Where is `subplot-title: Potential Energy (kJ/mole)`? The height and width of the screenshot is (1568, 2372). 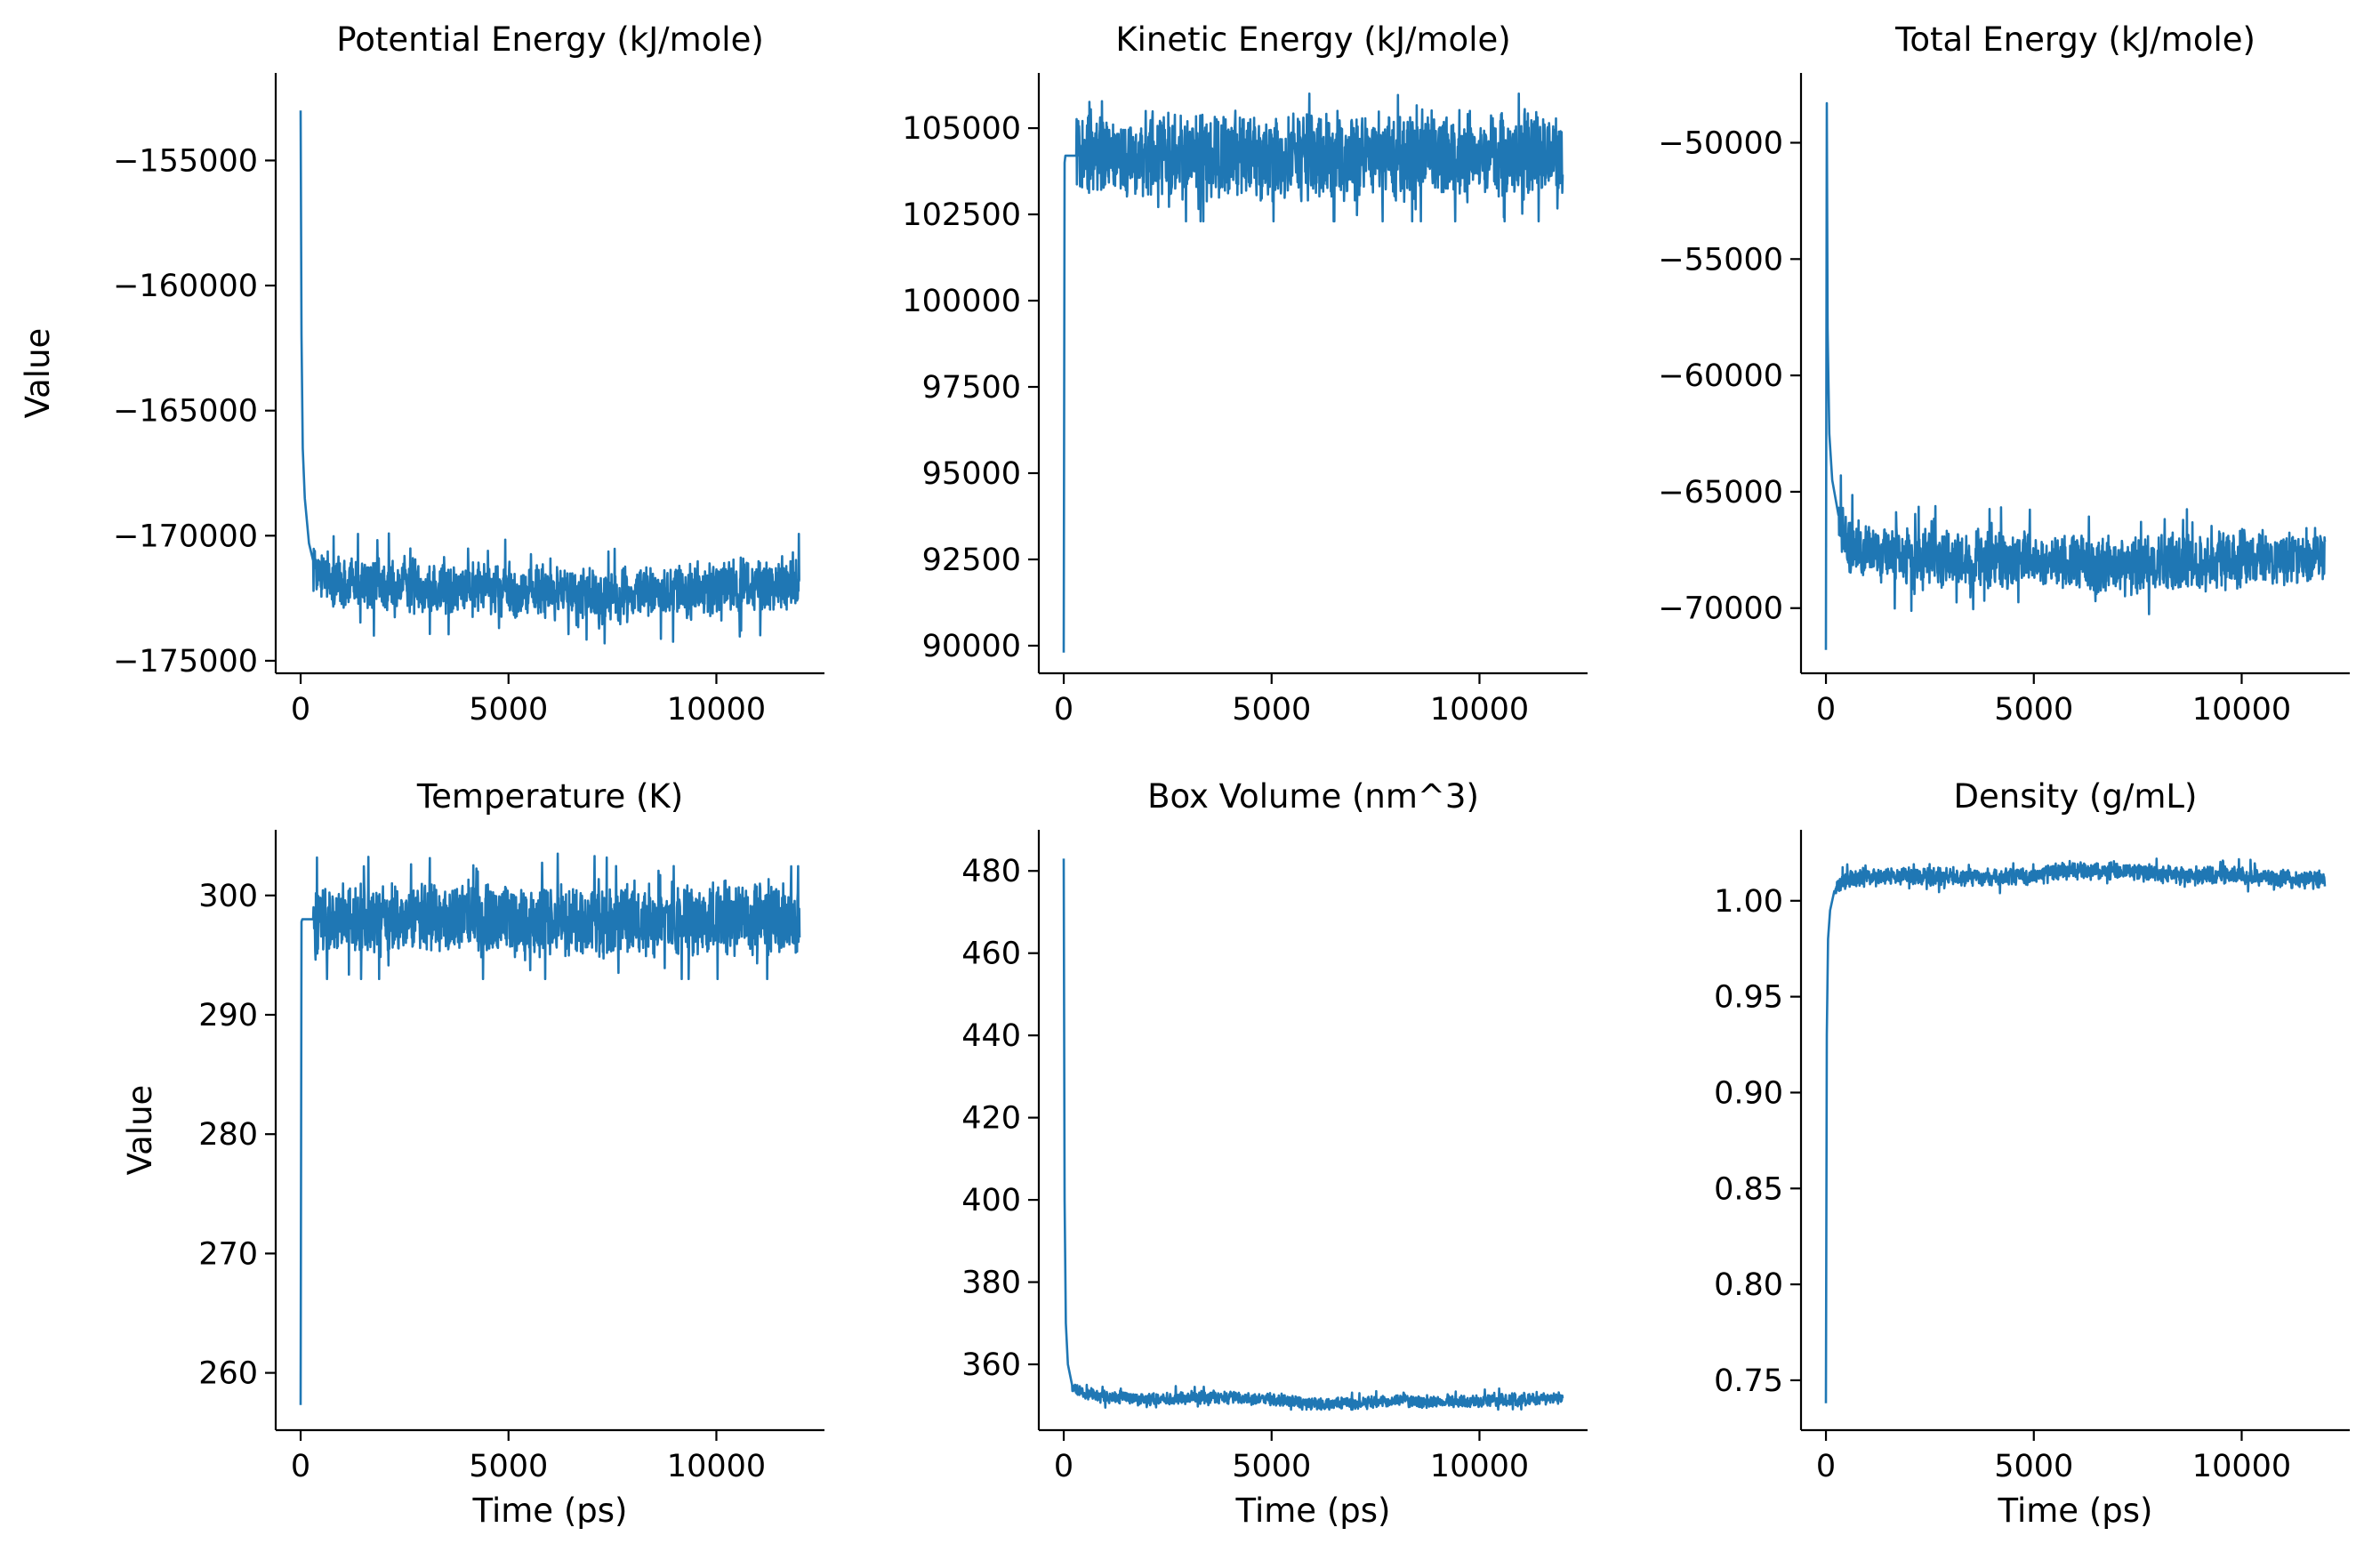 subplot-title: Potential Energy (kJ/mole) is located at coordinates (550, 39).